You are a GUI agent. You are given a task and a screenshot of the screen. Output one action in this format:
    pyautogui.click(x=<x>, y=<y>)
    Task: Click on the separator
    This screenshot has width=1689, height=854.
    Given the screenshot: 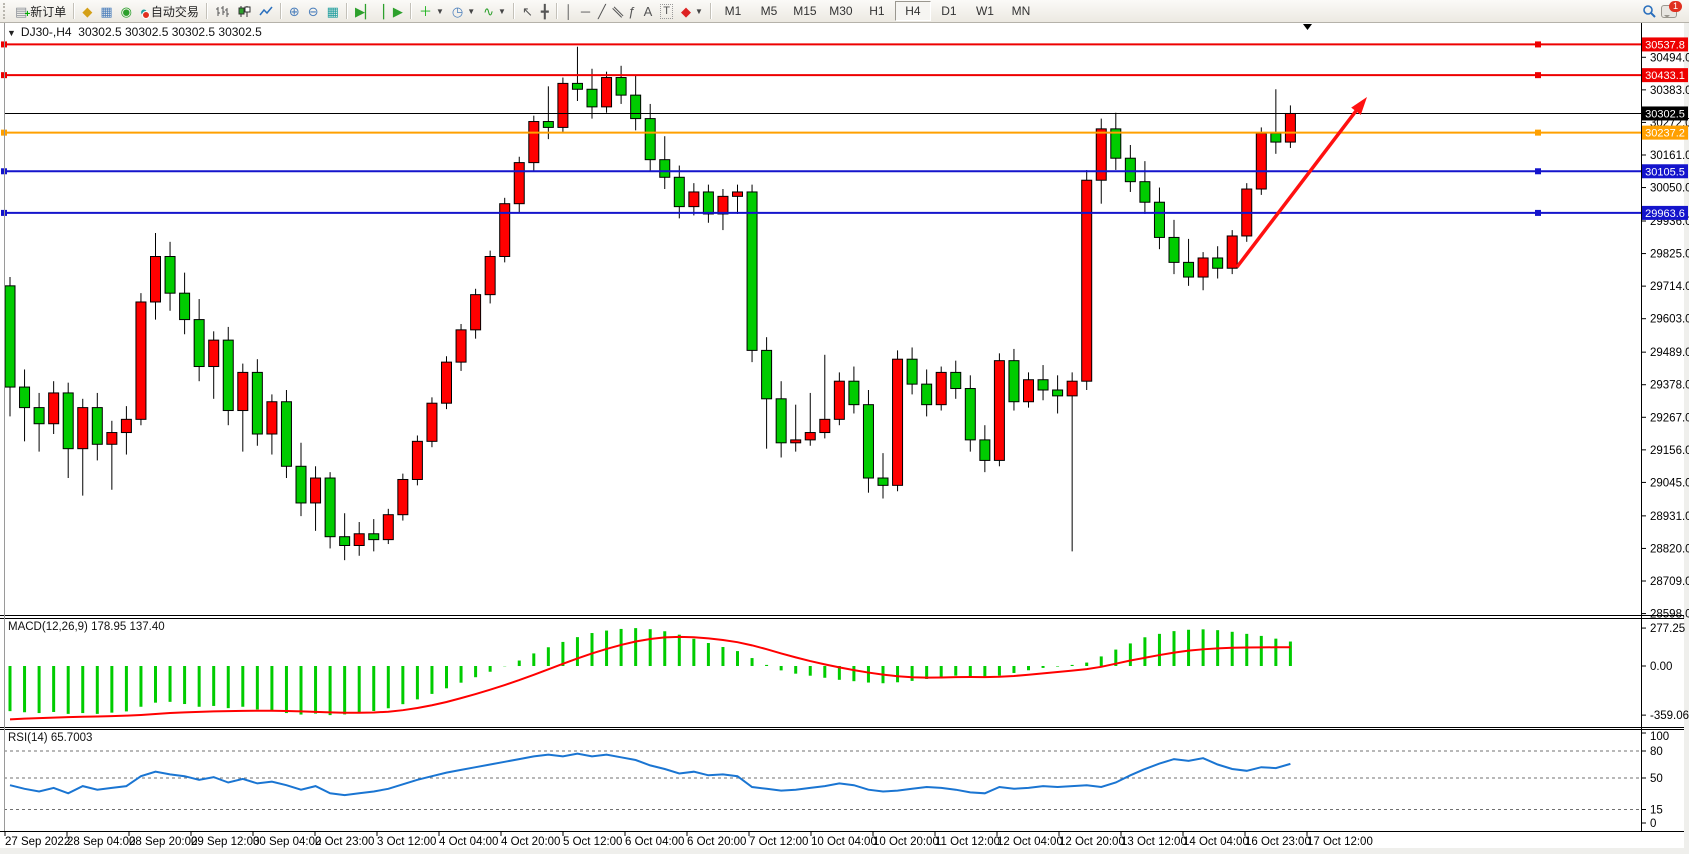 What is the action you would take?
    pyautogui.click(x=513, y=11)
    